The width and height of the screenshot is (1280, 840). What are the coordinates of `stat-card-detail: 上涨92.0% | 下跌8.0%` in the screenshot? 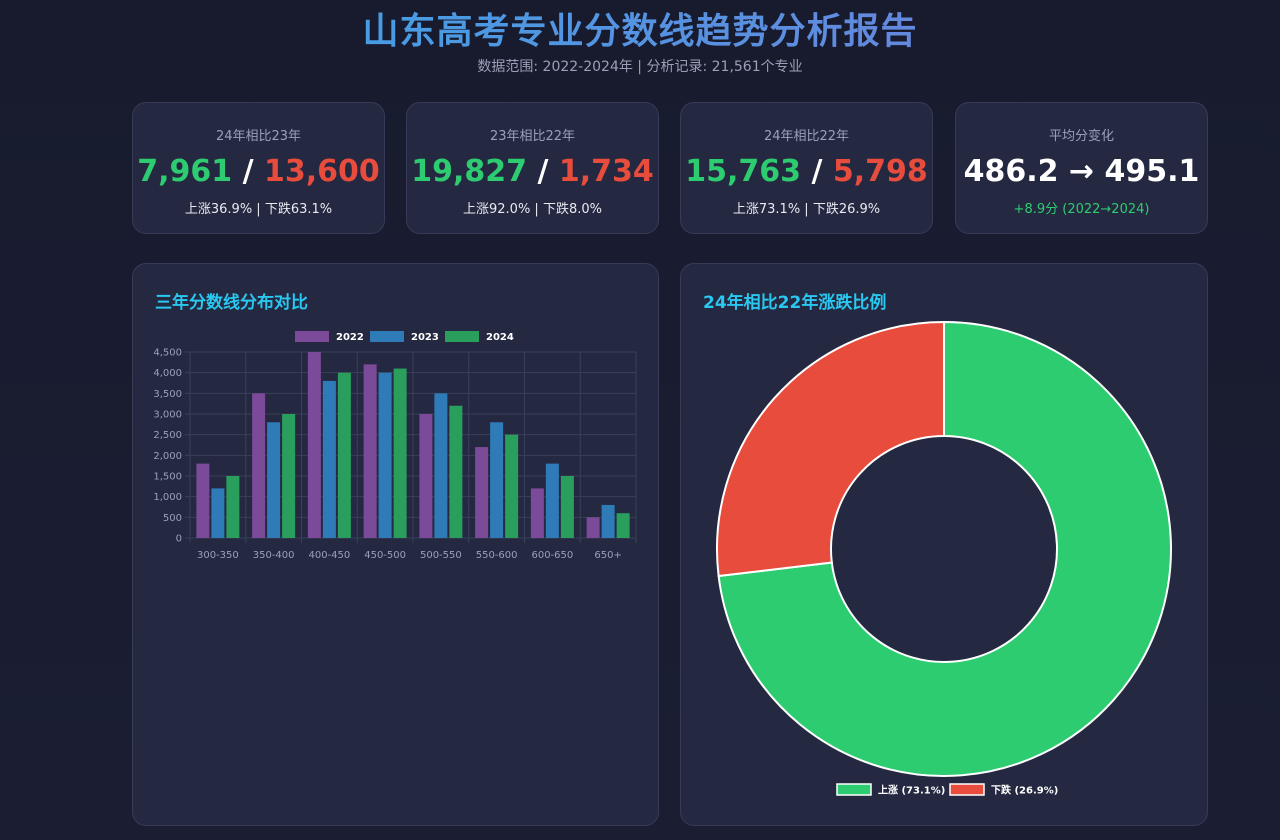 It's located at (532, 209).